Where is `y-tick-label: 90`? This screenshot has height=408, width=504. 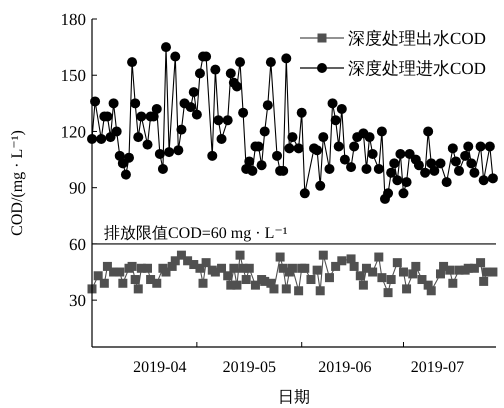 y-tick-label: 90 is located at coordinates (77, 188).